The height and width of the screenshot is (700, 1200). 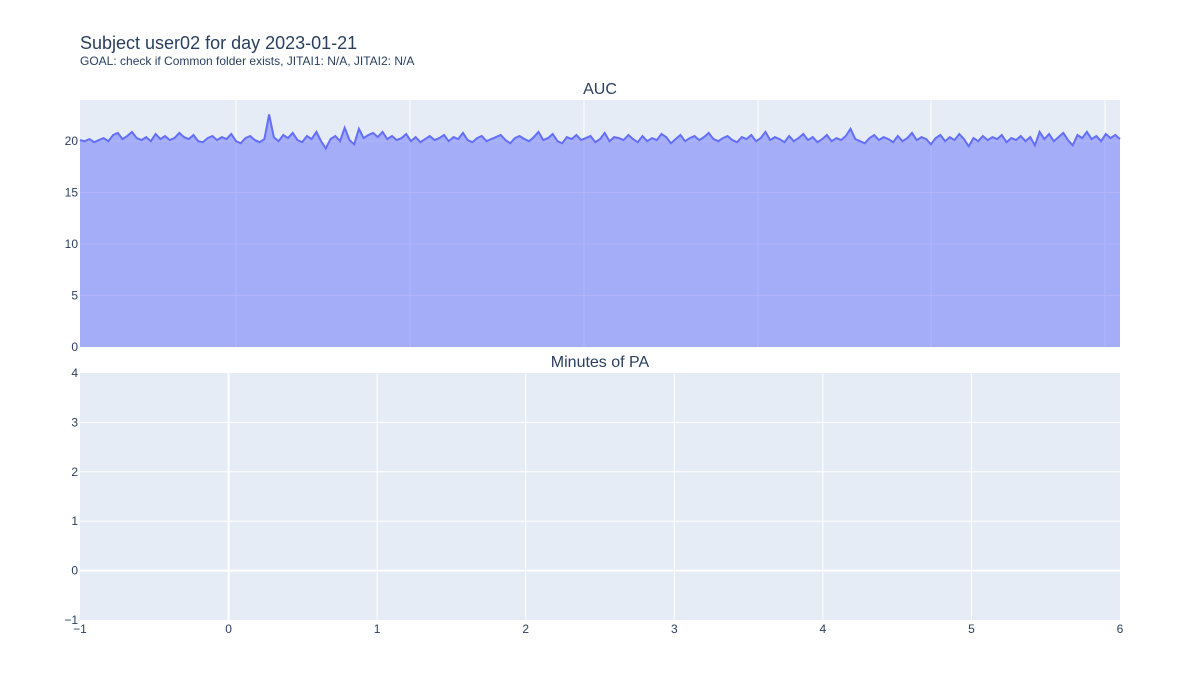 What do you see at coordinates (525, 629) in the screenshot?
I see `pa-x-tick-label: 2` at bounding box center [525, 629].